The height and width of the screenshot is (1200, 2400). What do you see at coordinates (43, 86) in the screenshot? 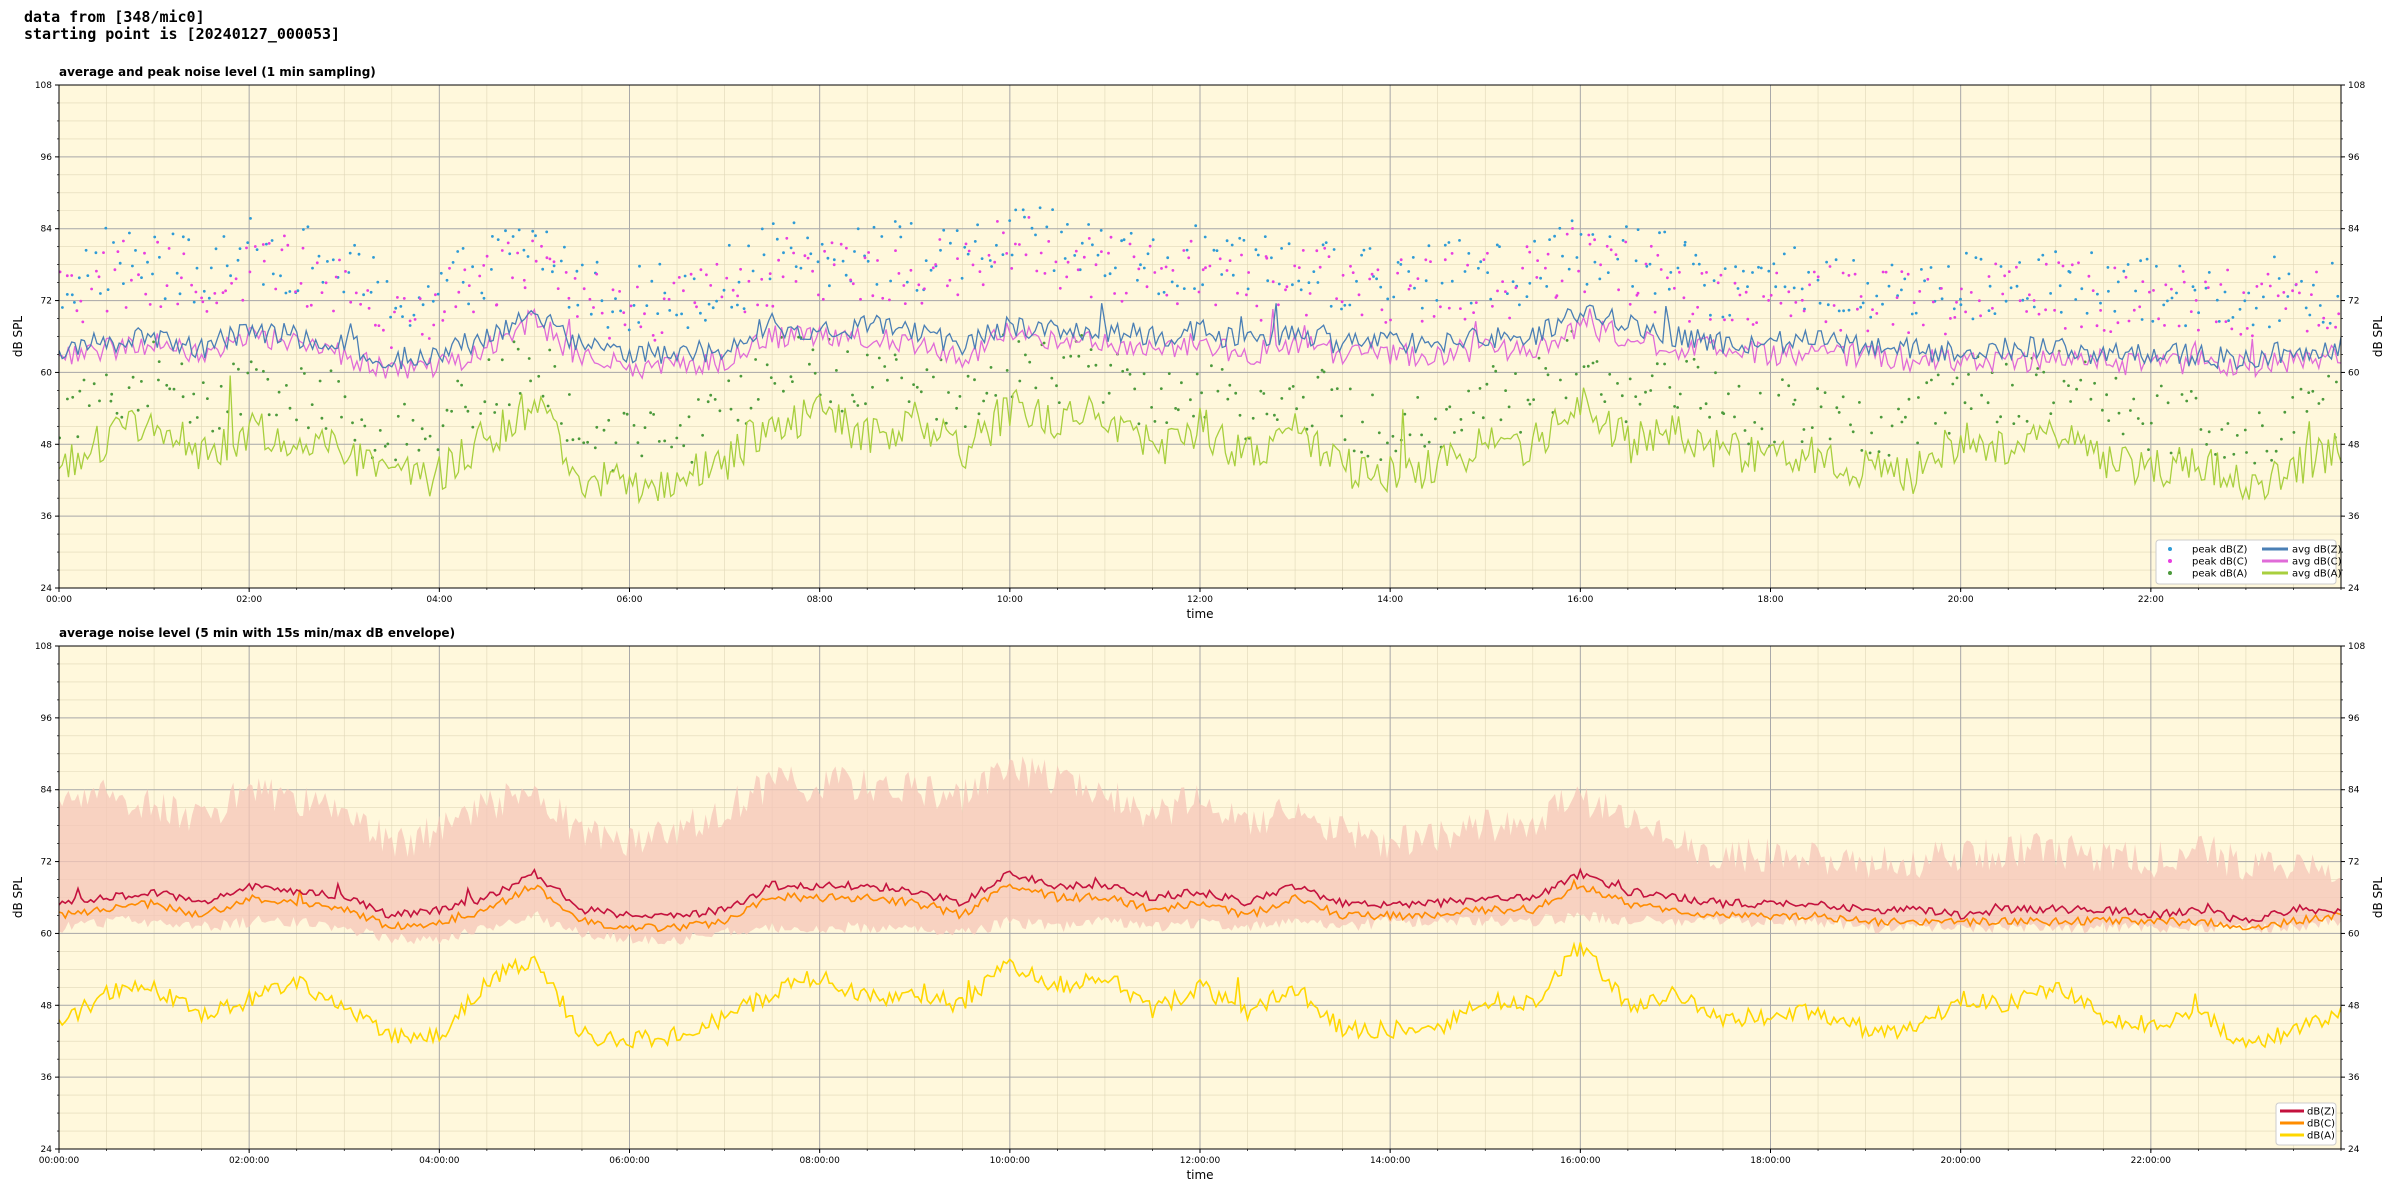
I see `y-tick-label: 108` at bounding box center [43, 86].